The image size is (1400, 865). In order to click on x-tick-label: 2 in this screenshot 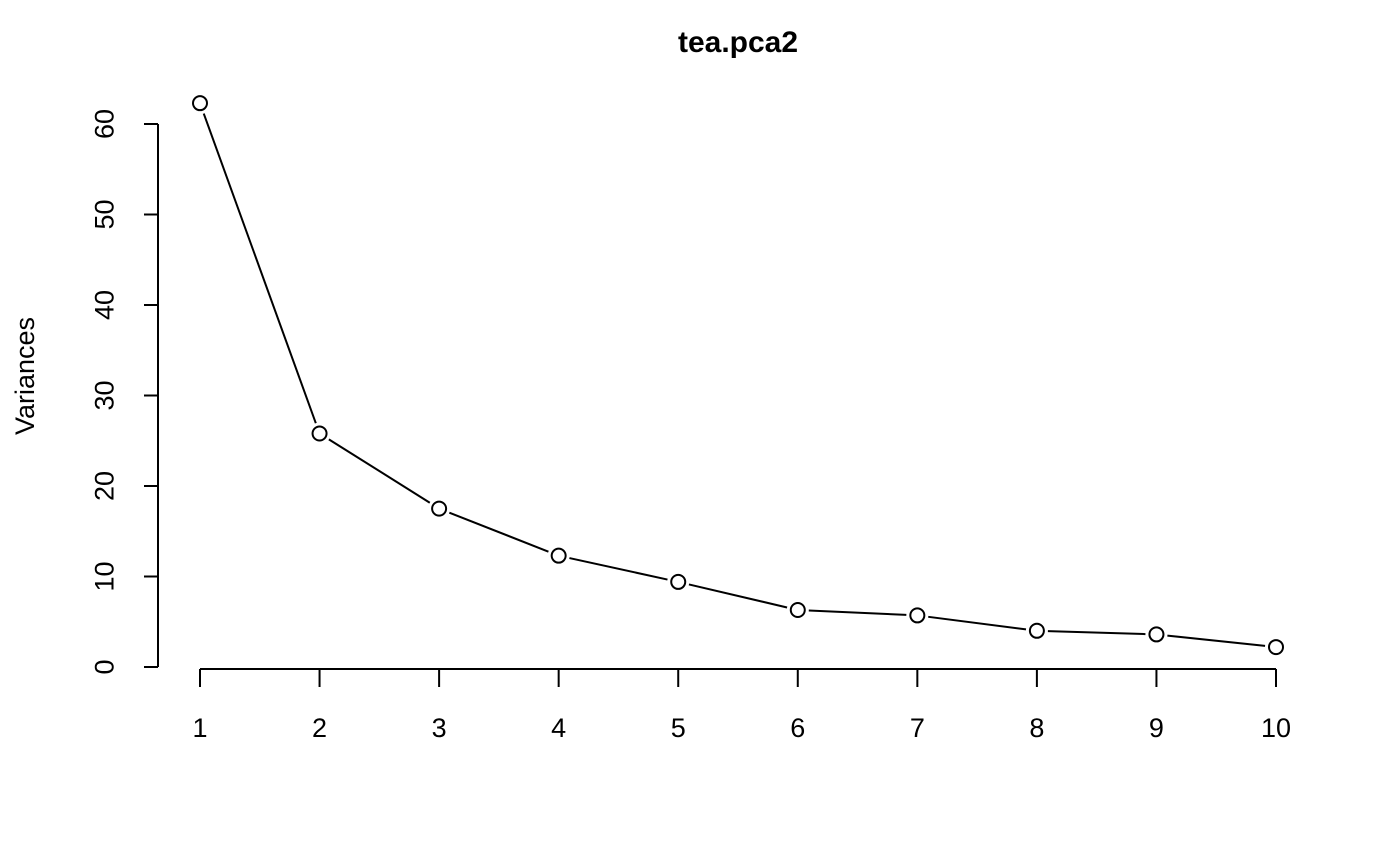, I will do `click(319, 728)`.